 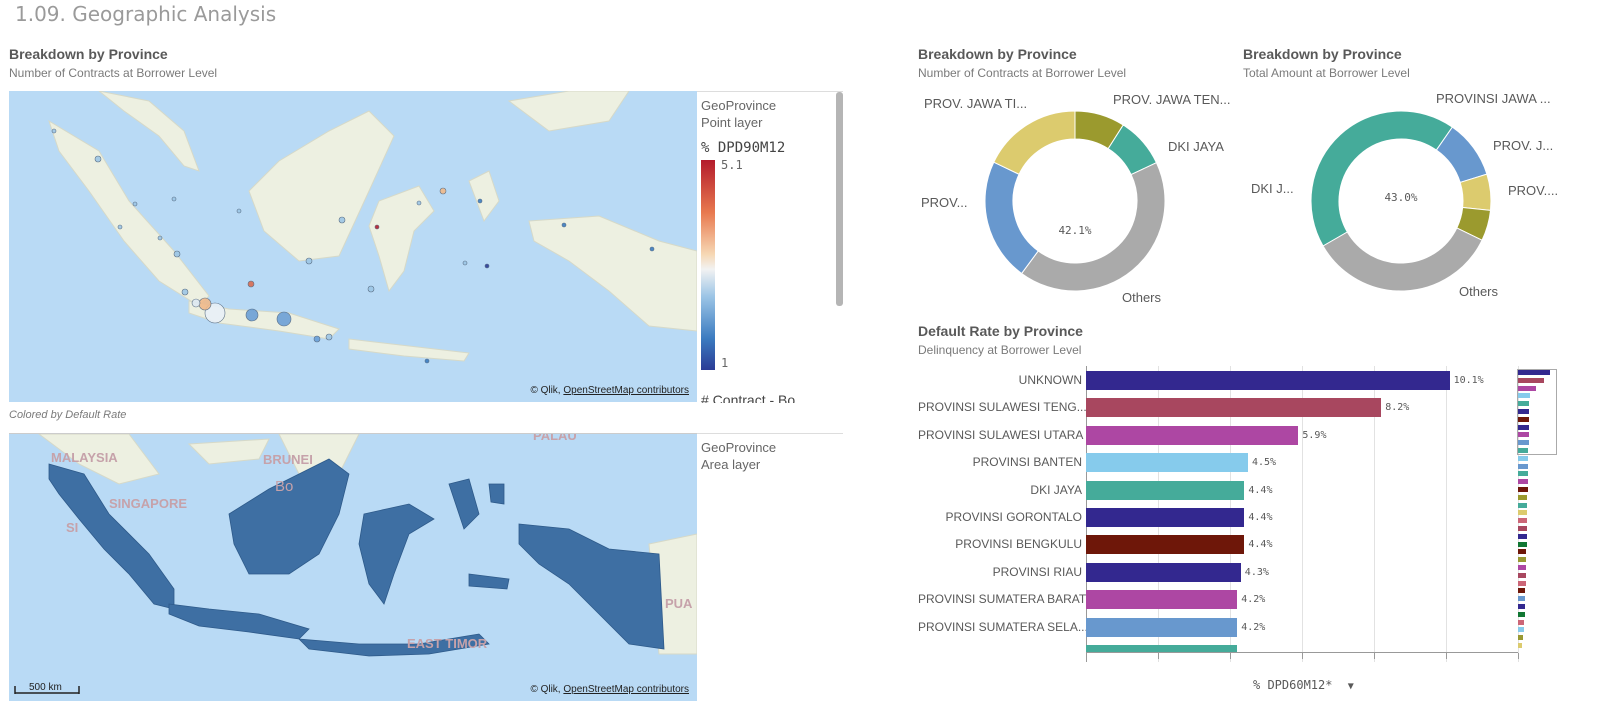 What do you see at coordinates (626, 689) in the screenshot?
I see `osm-link-2: OpenStreetMap contributors` at bounding box center [626, 689].